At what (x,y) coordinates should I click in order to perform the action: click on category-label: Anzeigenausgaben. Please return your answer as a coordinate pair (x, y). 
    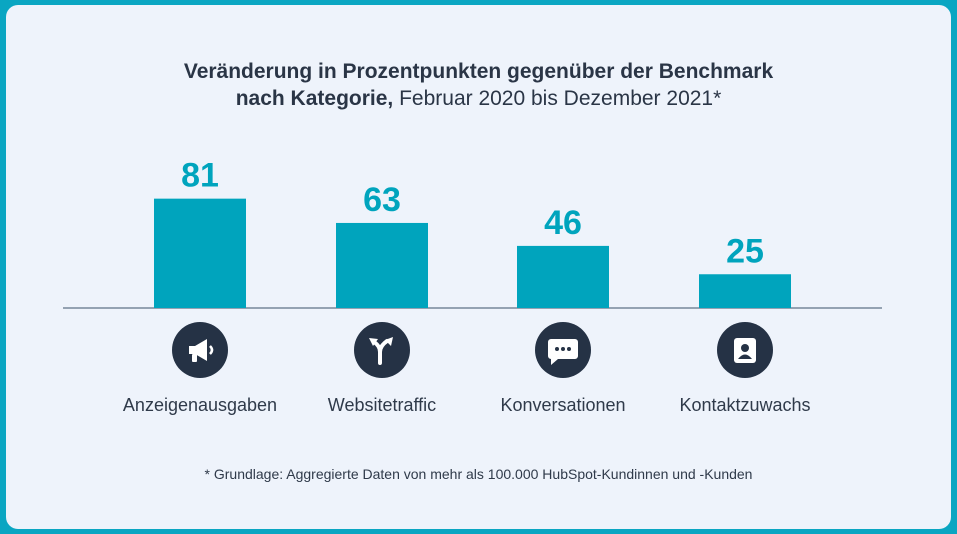
    Looking at the image, I should click on (200, 405).